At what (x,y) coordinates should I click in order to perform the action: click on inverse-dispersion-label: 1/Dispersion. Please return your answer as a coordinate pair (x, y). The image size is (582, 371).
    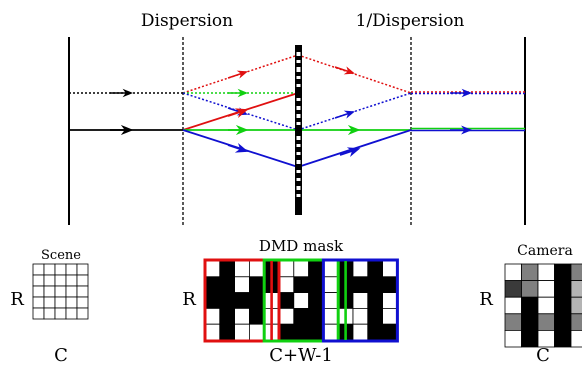
    Looking at the image, I should click on (410, 21).